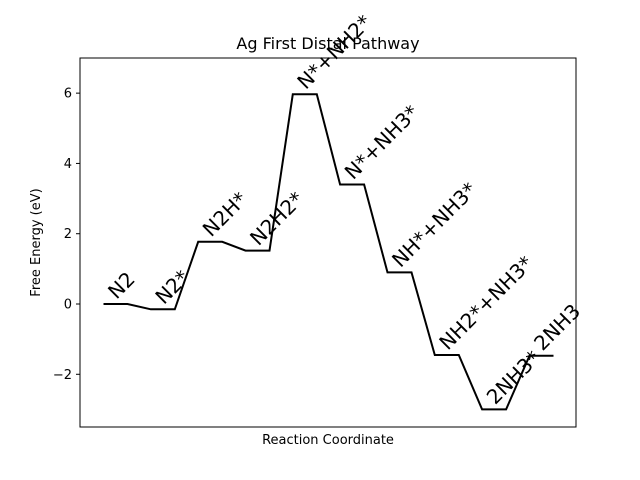 This screenshot has width=640, height=480. What do you see at coordinates (327, 43) in the screenshot?
I see `chart-title: Ag First Distal Pathway` at bounding box center [327, 43].